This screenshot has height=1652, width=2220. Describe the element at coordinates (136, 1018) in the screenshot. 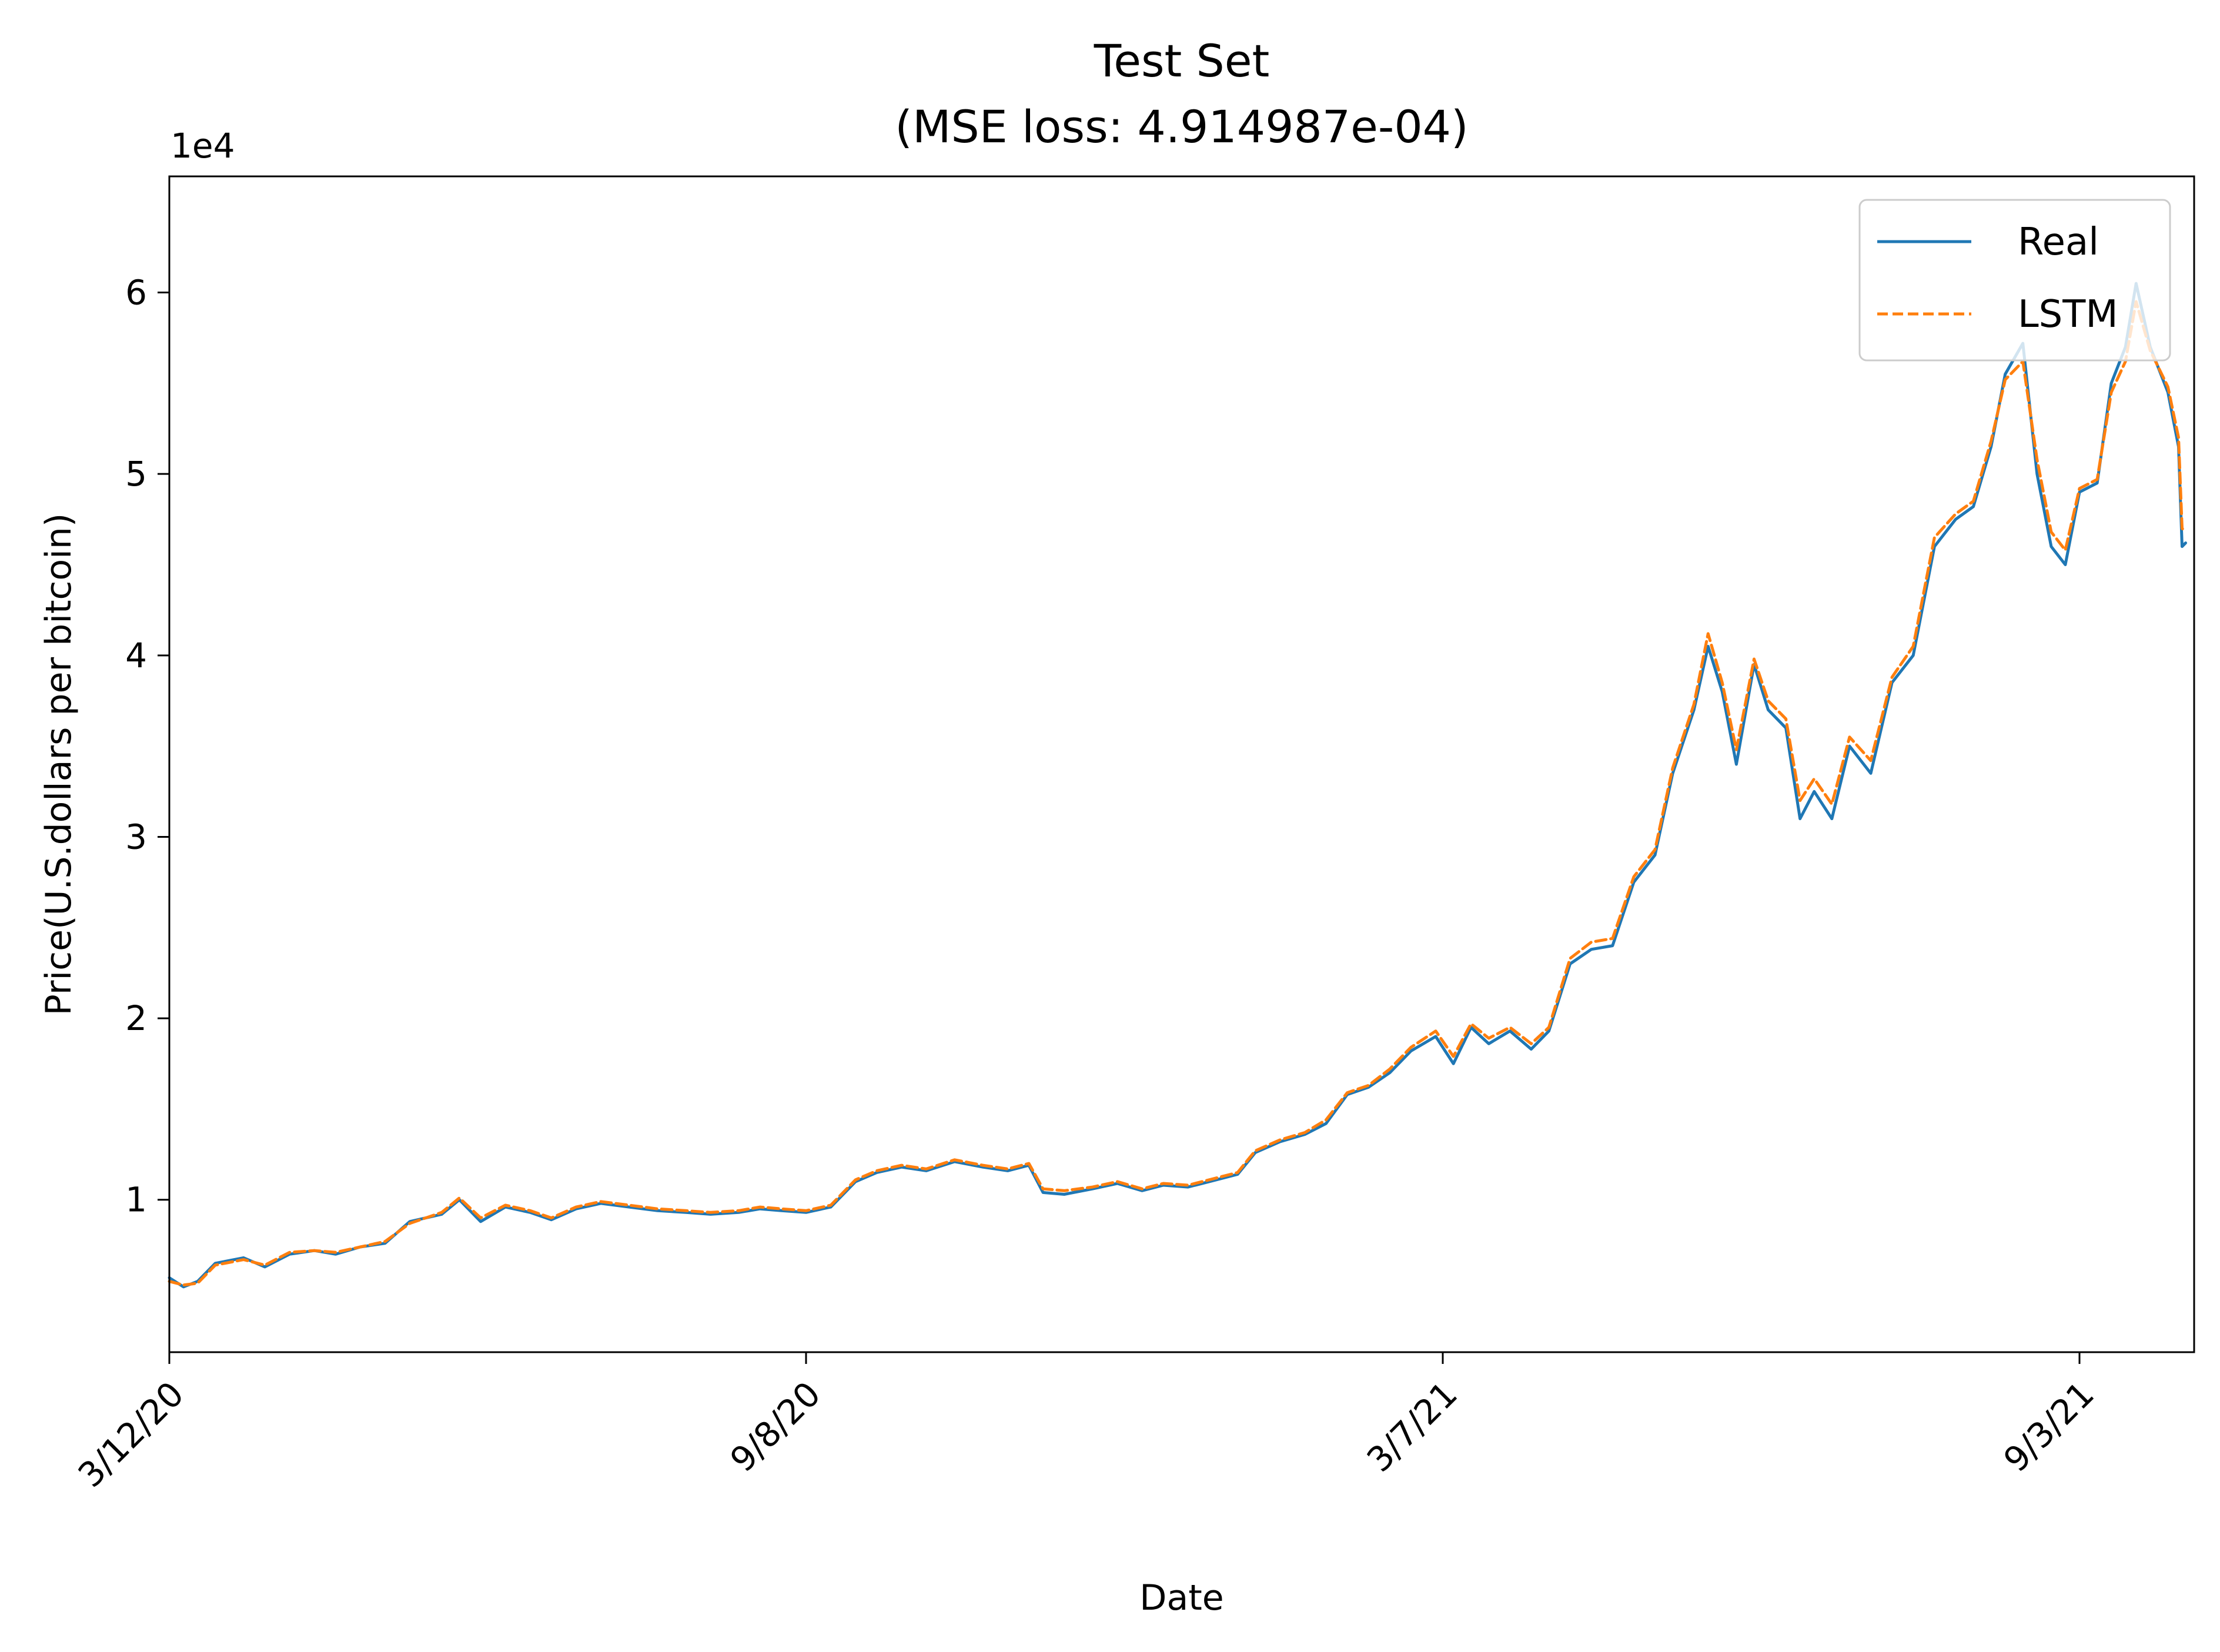

I see `y-tick-label: 2` at that location.